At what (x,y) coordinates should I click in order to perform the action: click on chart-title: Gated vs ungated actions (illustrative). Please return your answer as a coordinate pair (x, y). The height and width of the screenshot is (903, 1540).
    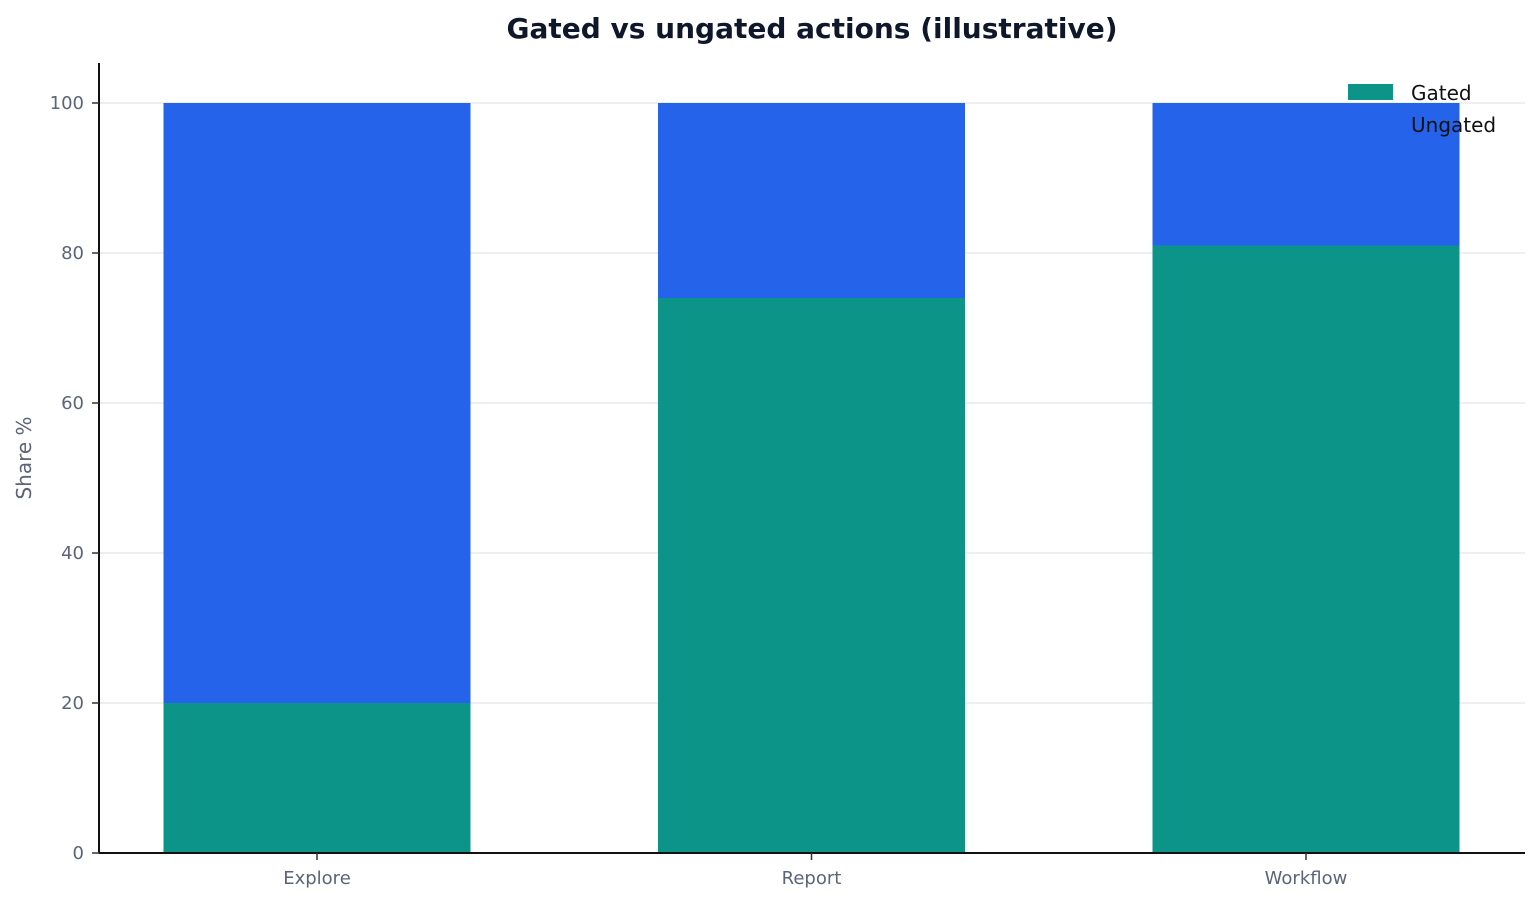
    Looking at the image, I should click on (811, 28).